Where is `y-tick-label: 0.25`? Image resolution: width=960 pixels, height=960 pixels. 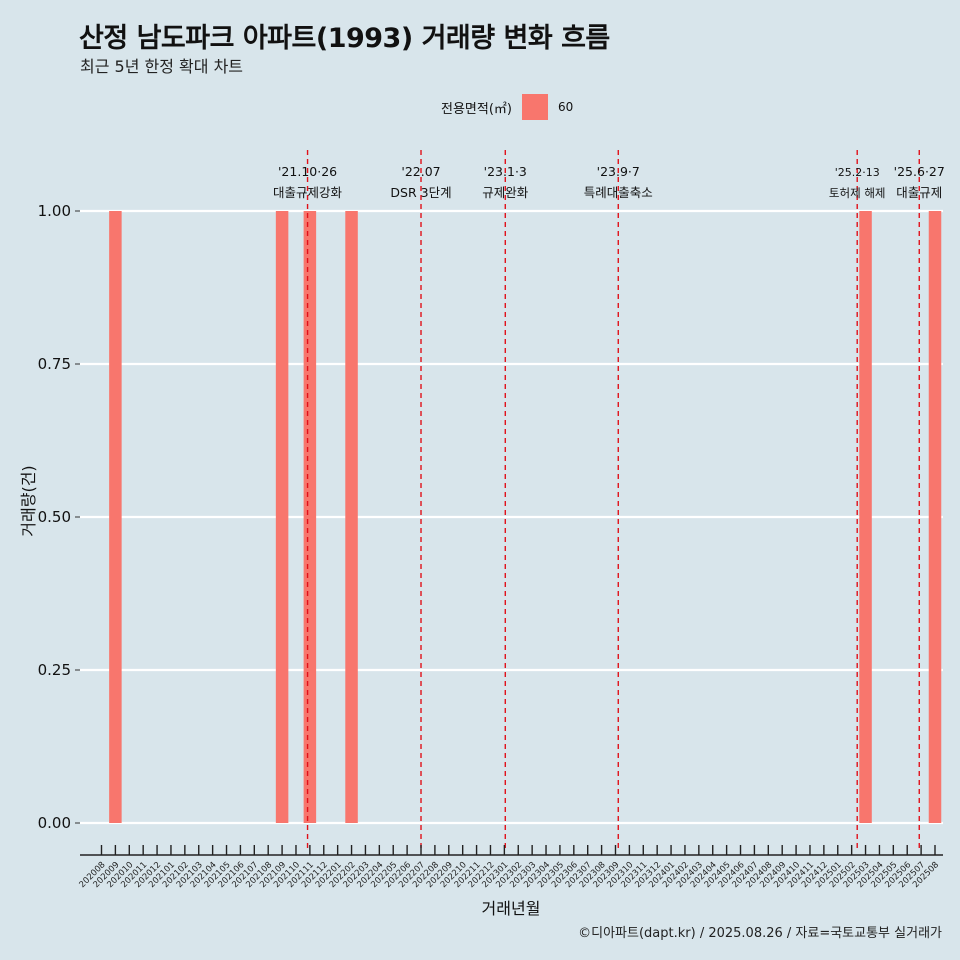 y-tick-label: 0.25 is located at coordinates (54, 670).